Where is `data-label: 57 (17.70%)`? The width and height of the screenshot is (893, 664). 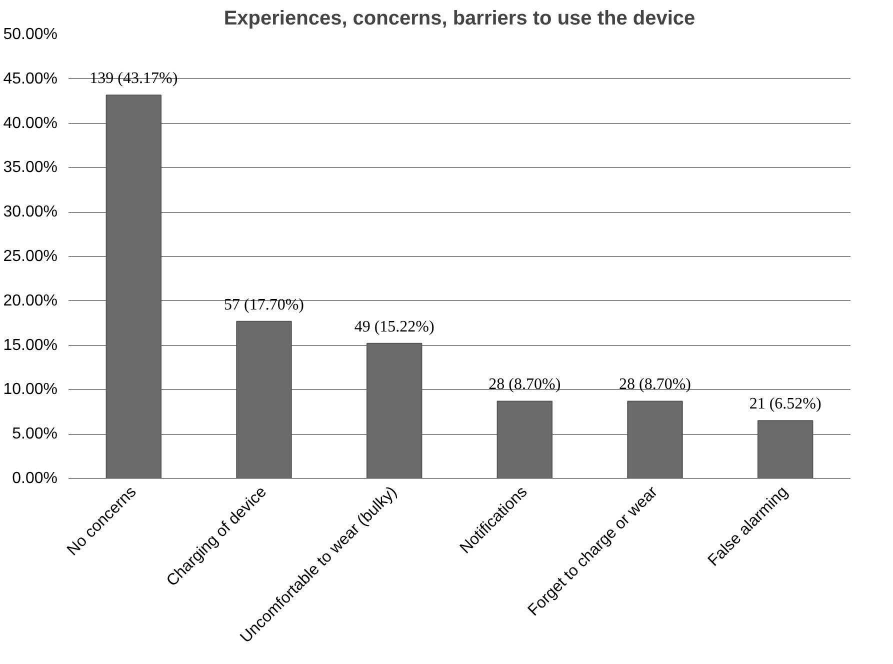 data-label: 57 (17.70%) is located at coordinates (264, 305).